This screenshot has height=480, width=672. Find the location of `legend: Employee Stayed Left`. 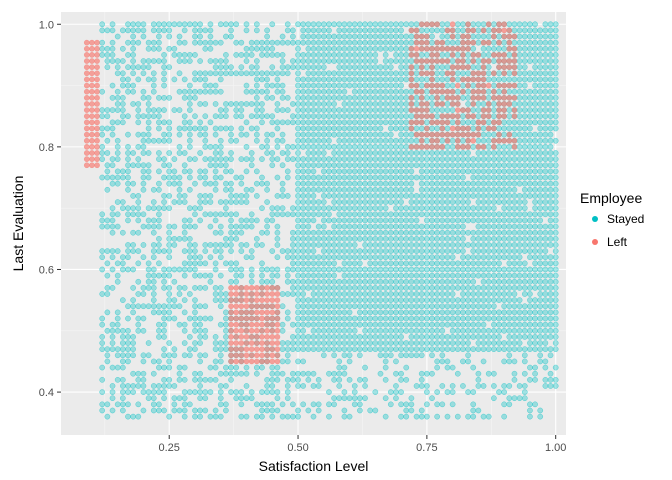

legend: Employee Stayed Left is located at coordinates (612, 219).